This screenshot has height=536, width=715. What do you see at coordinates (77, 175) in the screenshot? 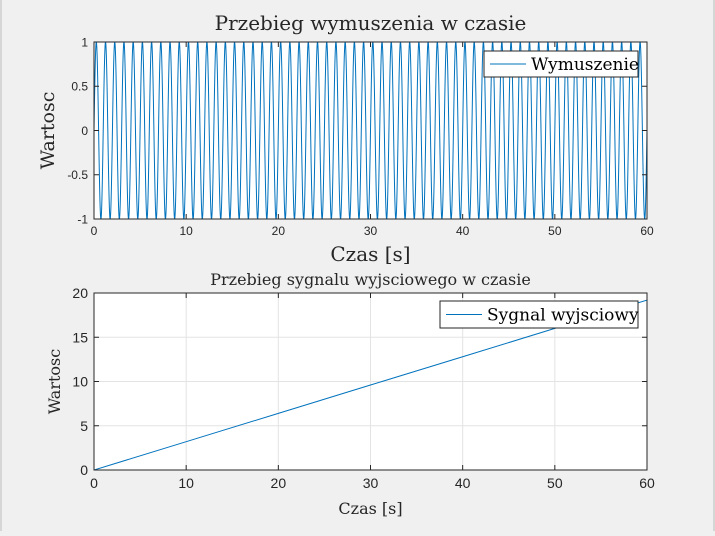
I see `chart-1-y-tick-label: -0.5` at bounding box center [77, 175].